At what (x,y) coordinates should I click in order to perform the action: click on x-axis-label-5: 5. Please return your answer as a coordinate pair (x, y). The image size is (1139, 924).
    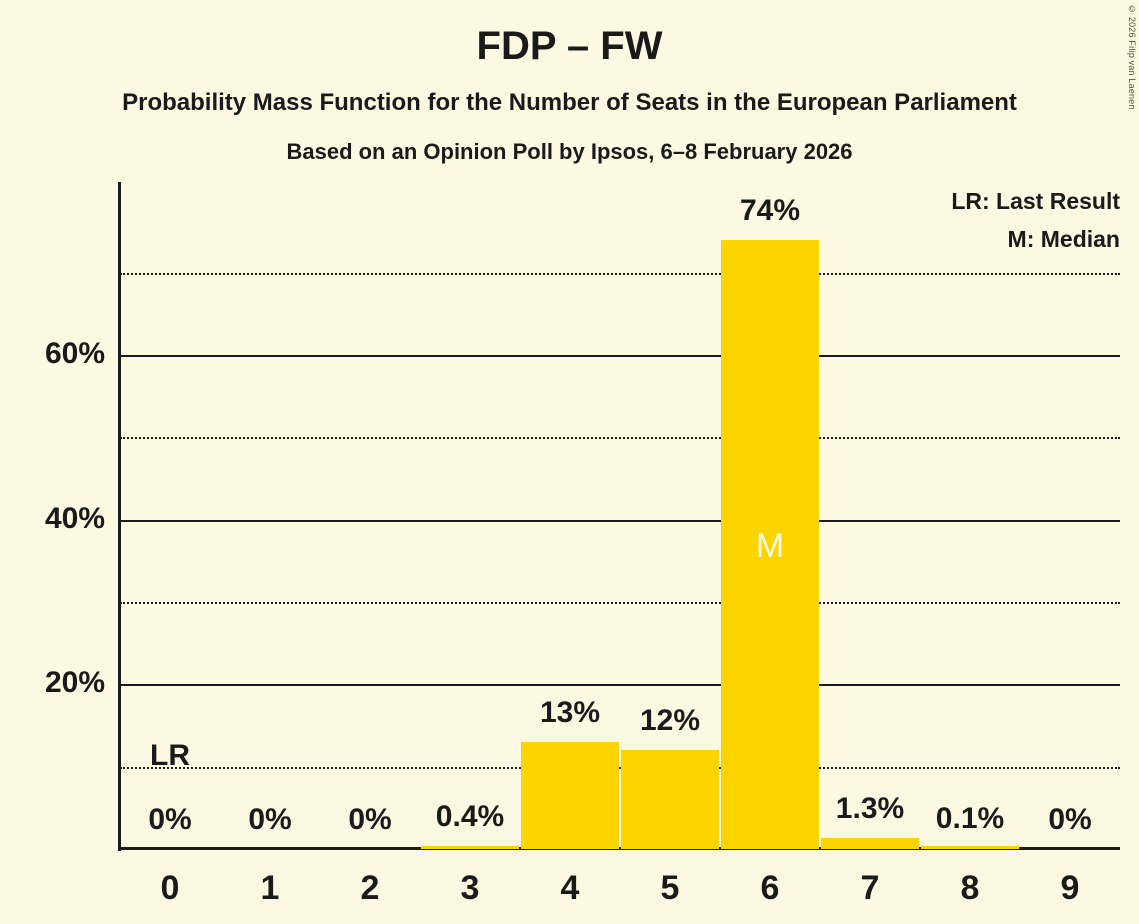
    Looking at the image, I should click on (670, 888).